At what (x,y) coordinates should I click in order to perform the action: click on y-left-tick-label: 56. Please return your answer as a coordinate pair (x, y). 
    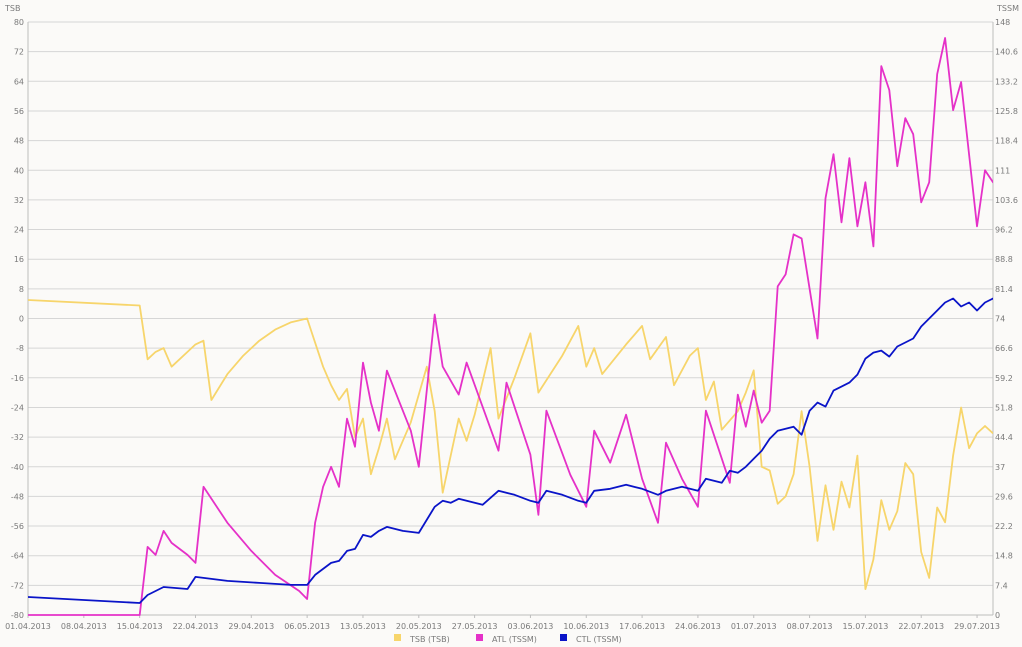
    Looking at the image, I should click on (19, 111).